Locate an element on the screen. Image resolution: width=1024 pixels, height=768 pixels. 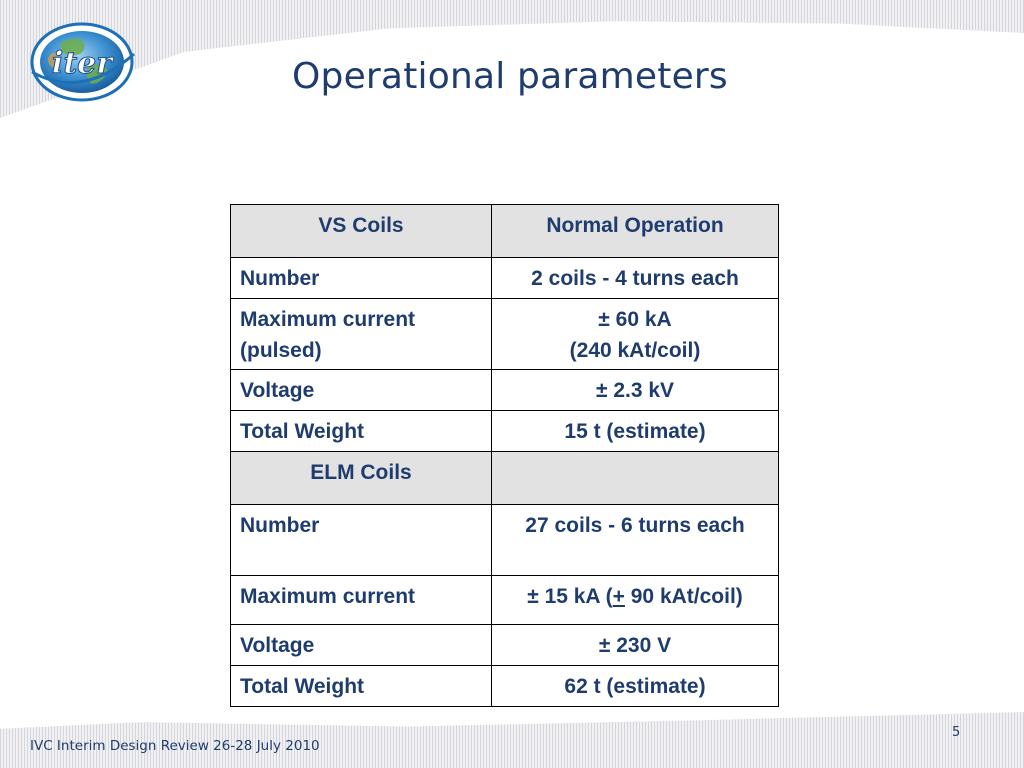
table-row: Voltage ± 2.3 kV is located at coordinates (504, 390).